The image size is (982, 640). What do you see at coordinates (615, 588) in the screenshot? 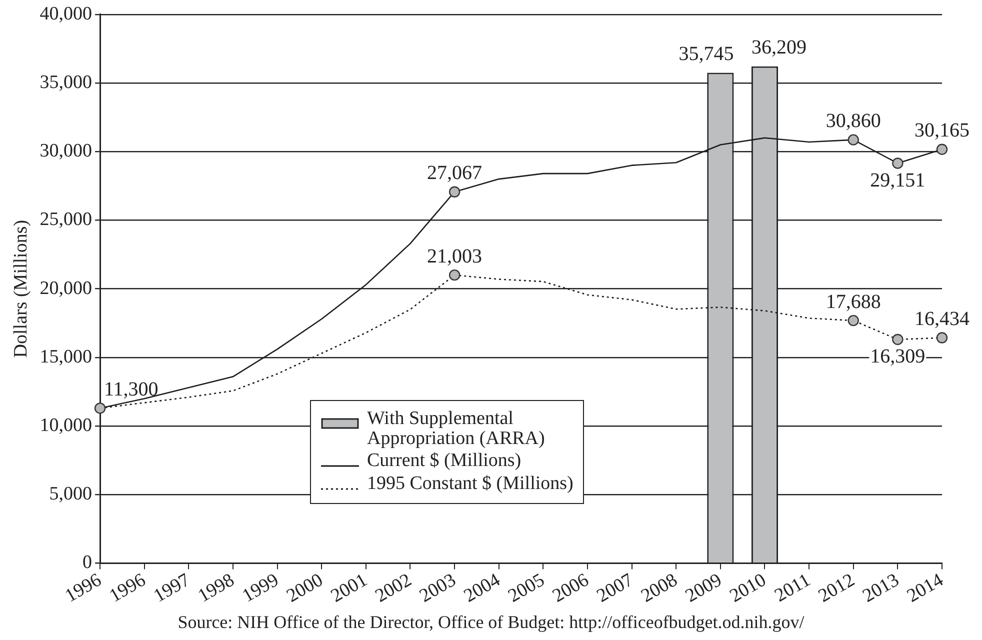
I see `x-tick-label: 2007` at bounding box center [615, 588].